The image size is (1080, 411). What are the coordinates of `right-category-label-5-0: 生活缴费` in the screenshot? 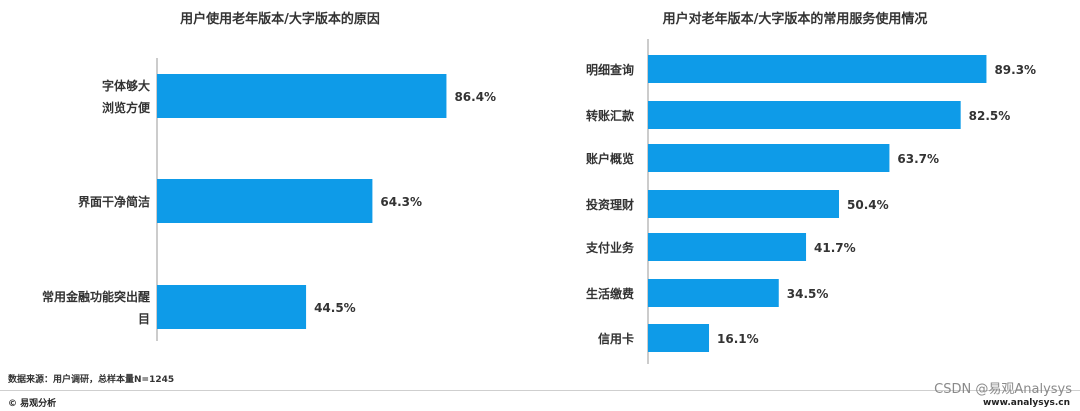 It's located at (610, 293).